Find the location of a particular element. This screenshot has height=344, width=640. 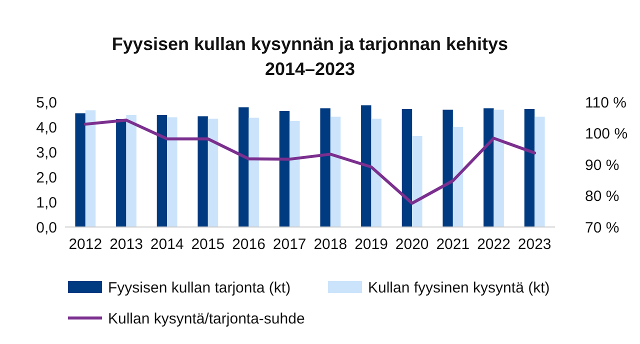

y-tick-label: 3,0 is located at coordinates (46, 153).